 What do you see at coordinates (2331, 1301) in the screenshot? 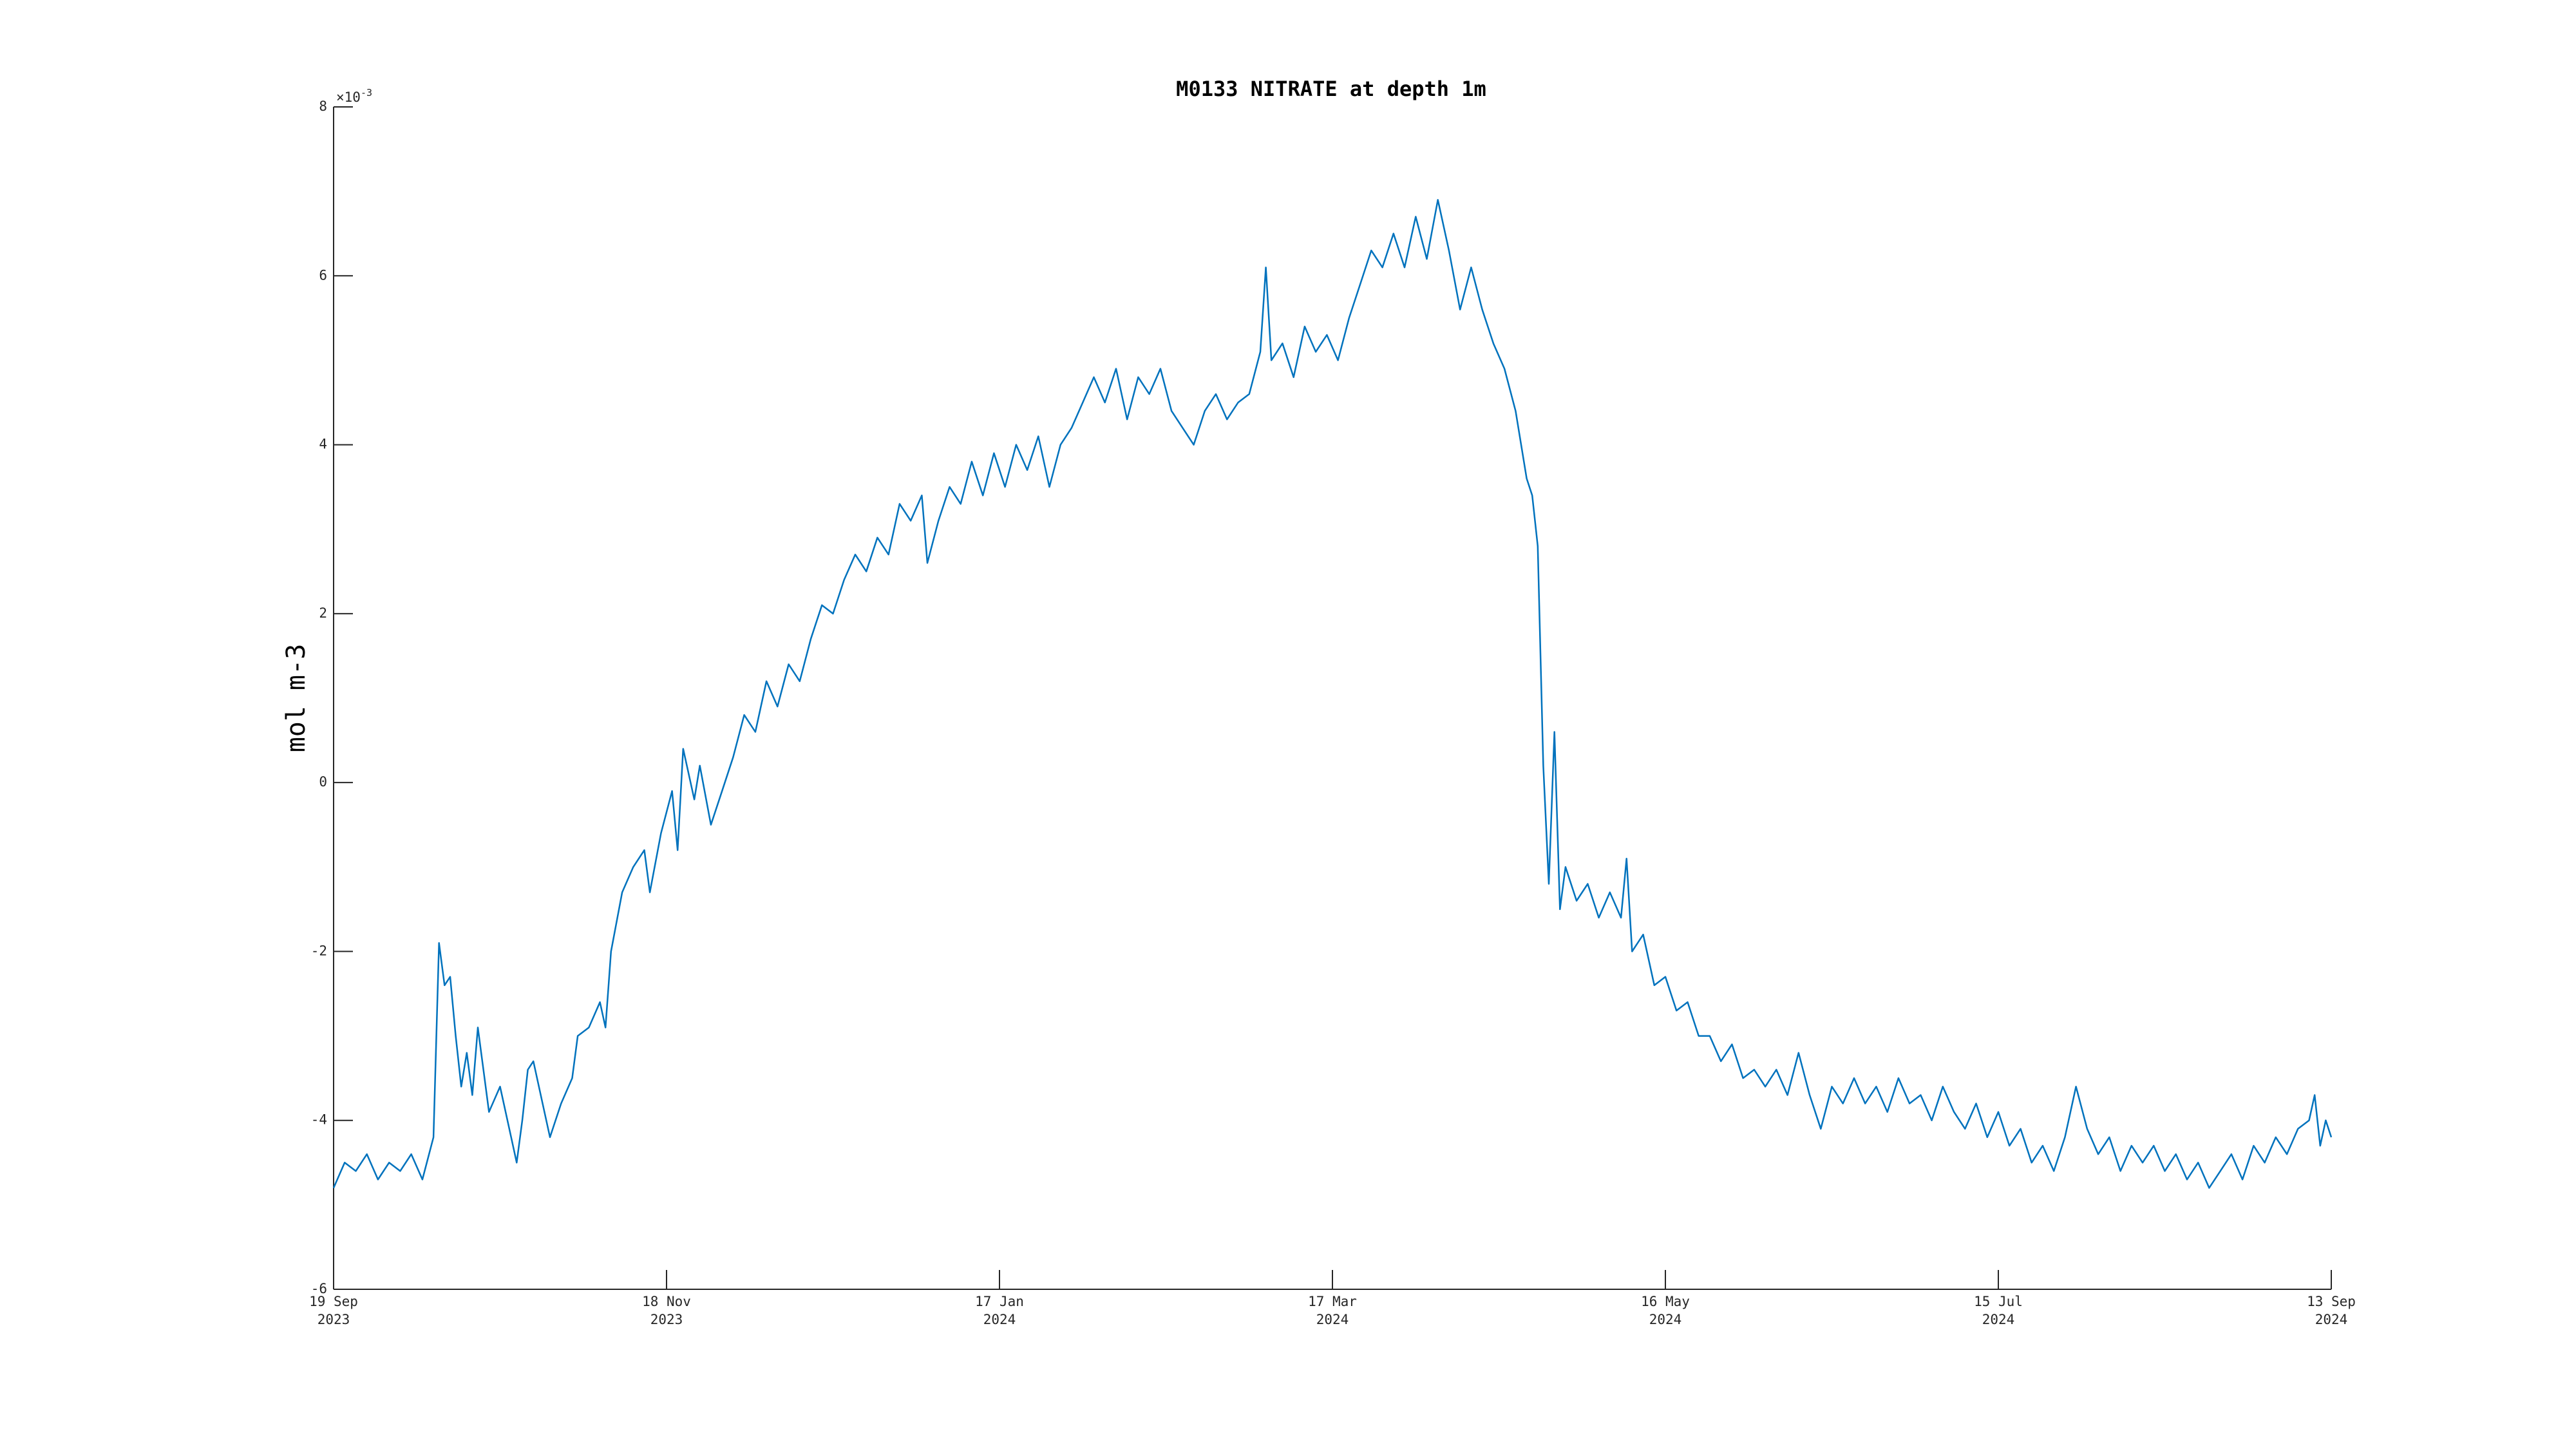
I see `x-tick-label: 13 Sep` at bounding box center [2331, 1301].